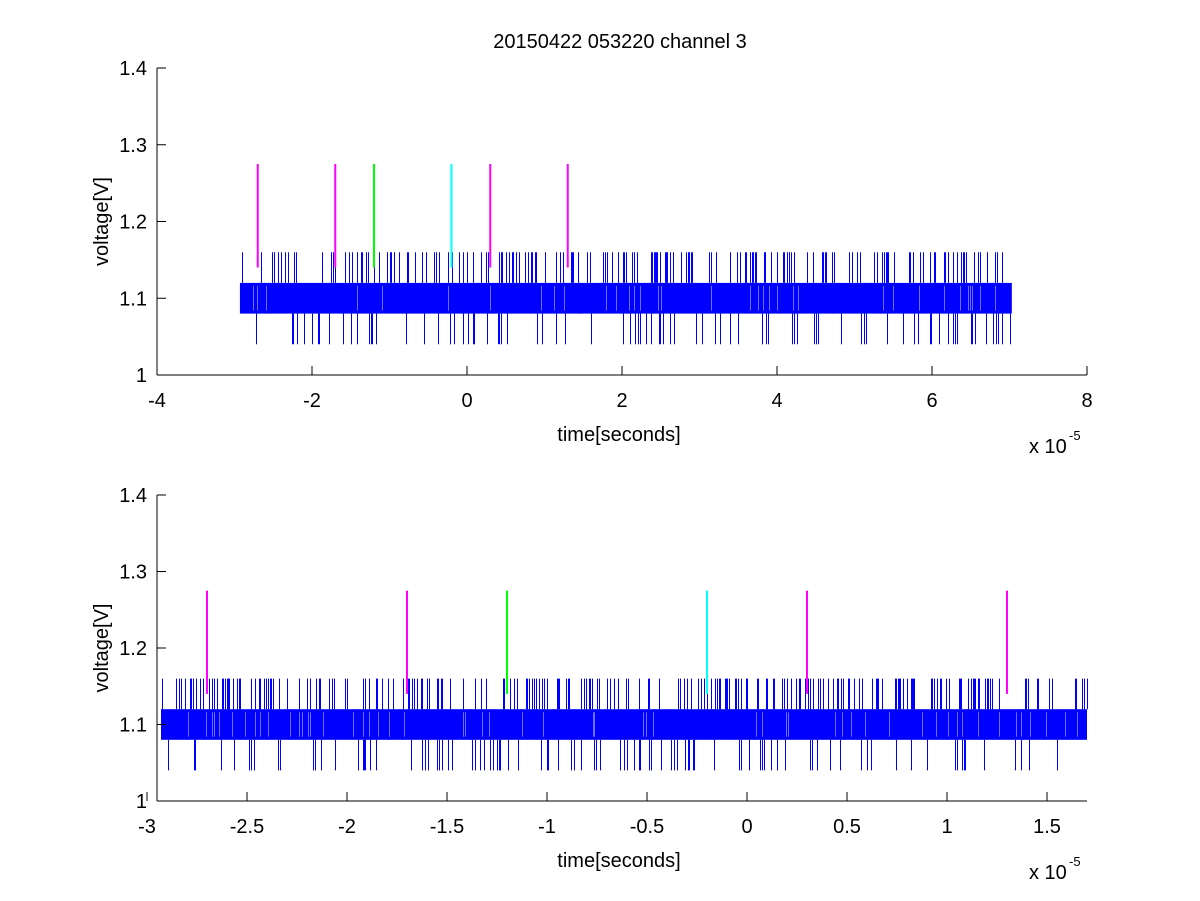 Image resolution: width=1200 pixels, height=901 pixels. I want to click on bottom-x-tick-label: 0.5, so click(847, 827).